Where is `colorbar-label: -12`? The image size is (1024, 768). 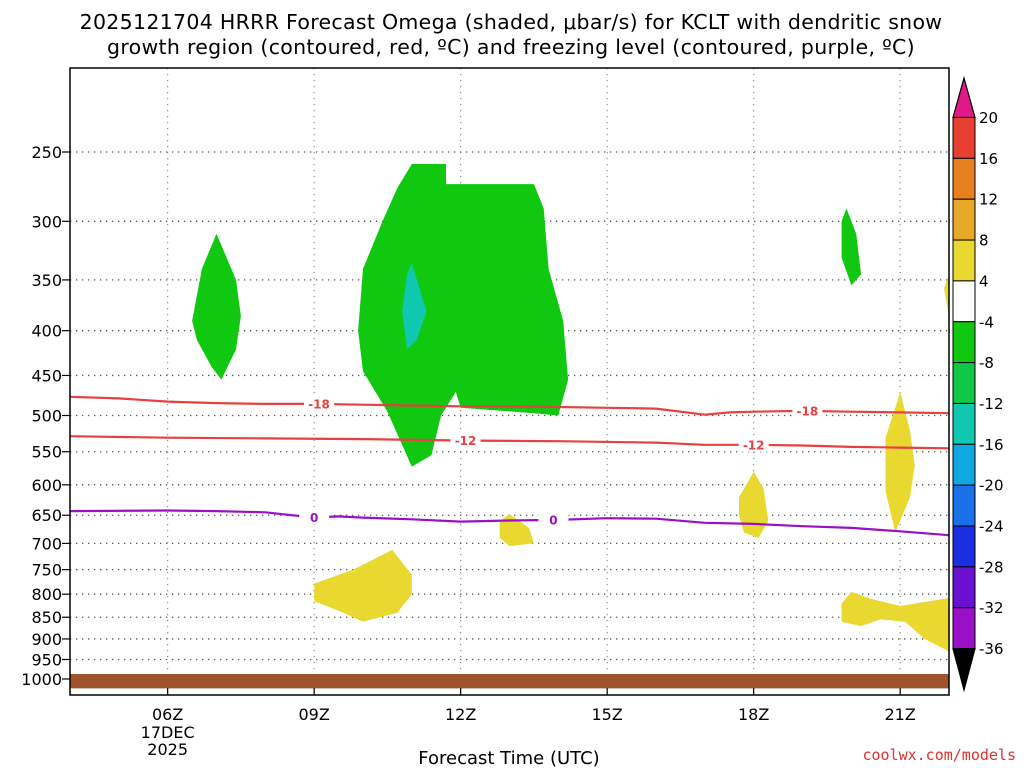 colorbar-label: -12 is located at coordinates (991, 404).